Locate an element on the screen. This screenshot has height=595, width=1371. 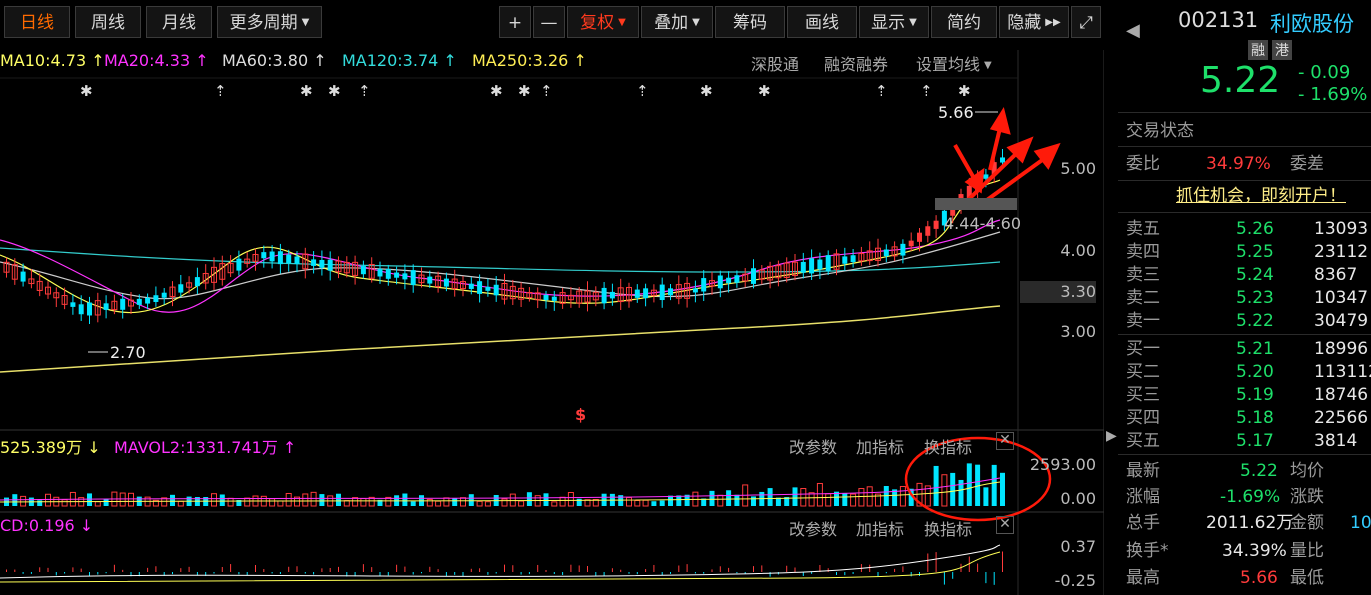
back-arrow-icon: ◀ is located at coordinates (1133, 30).